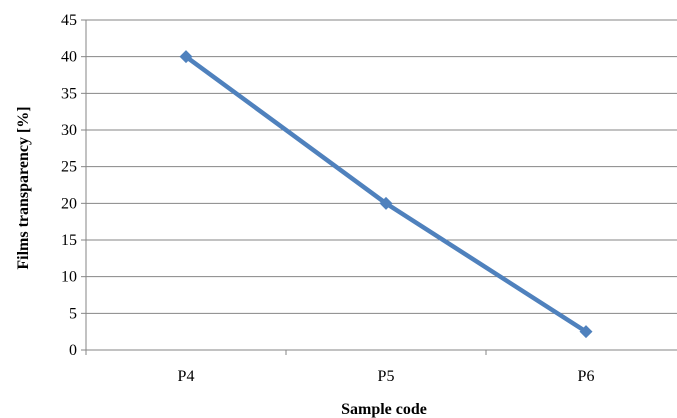 This screenshot has width=677, height=418. Describe the element at coordinates (384, 409) in the screenshot. I see `x-axis-title: Sample code` at that location.